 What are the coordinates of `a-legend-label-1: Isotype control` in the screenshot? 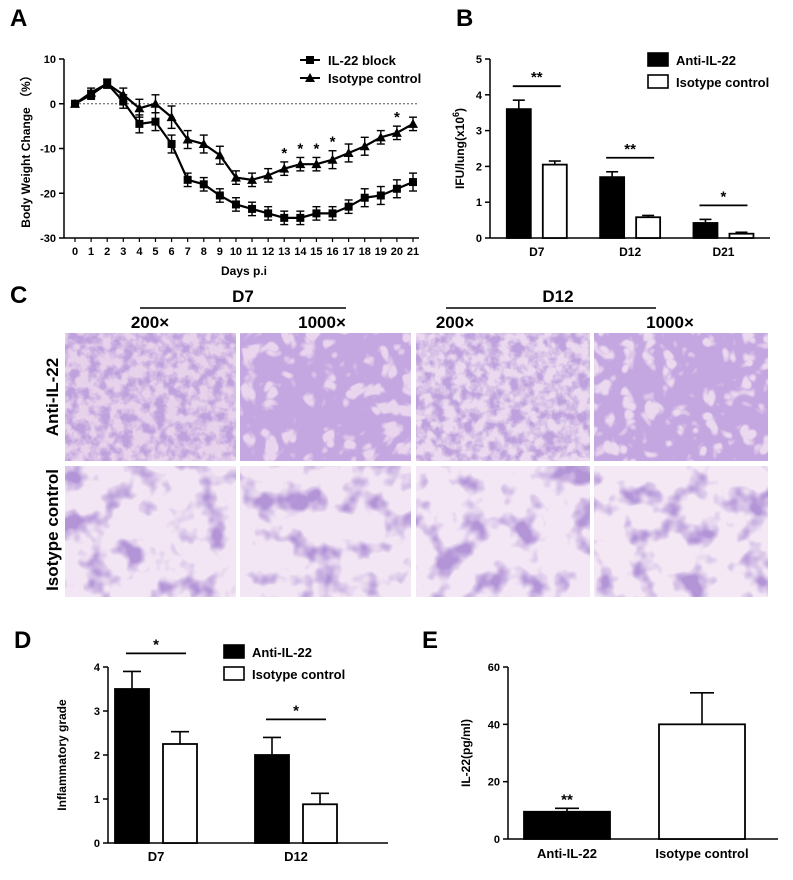 It's located at (374, 78).